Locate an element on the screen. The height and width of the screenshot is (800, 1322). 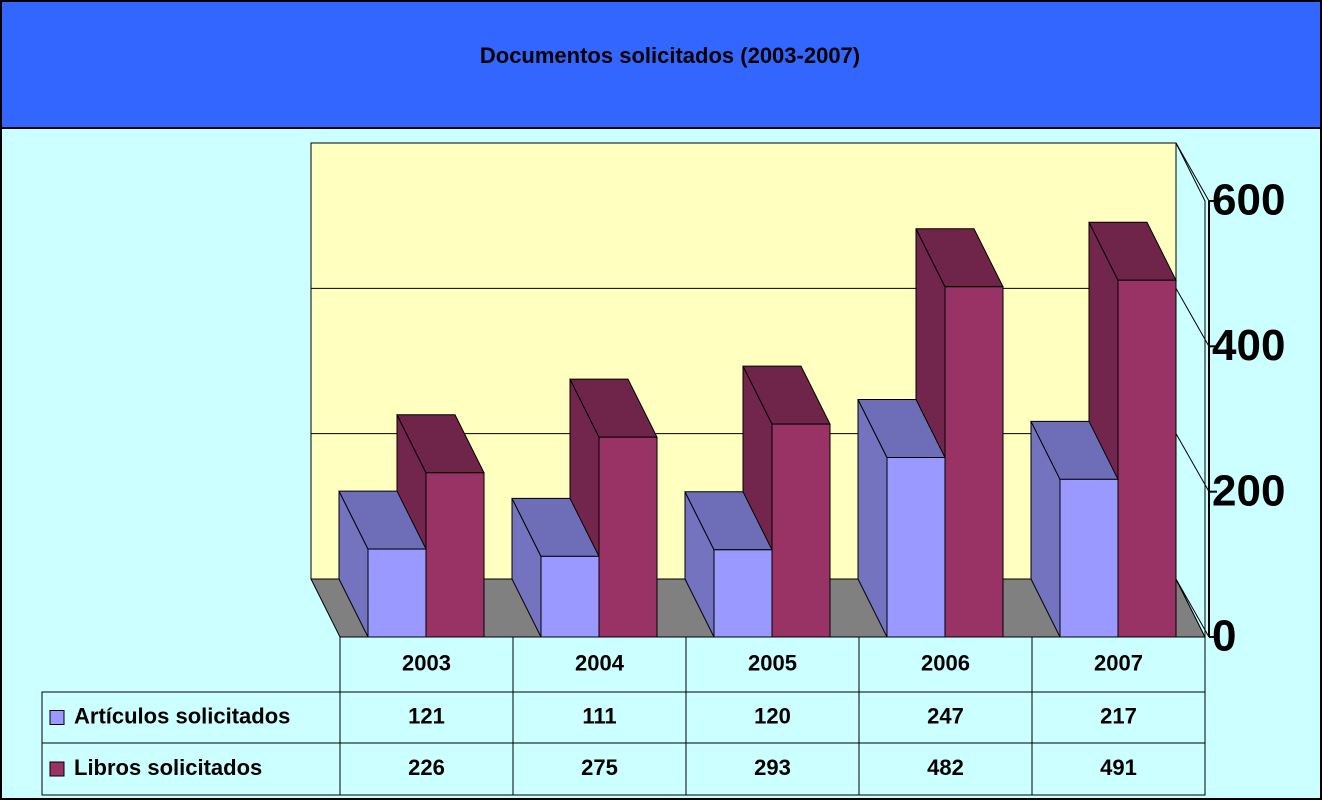
y-tick-label: 200 is located at coordinates (1248, 490).